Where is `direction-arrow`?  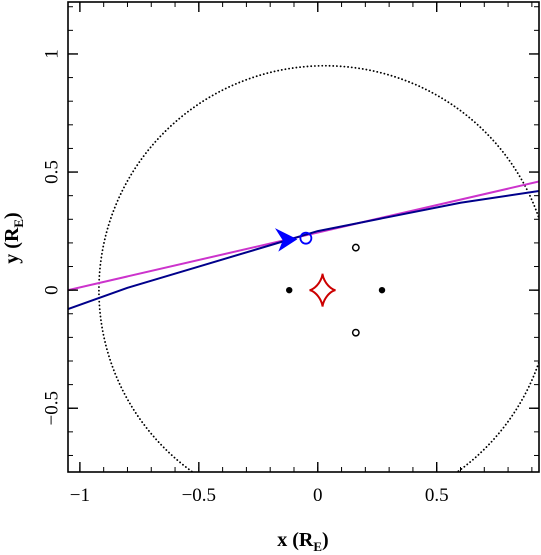 direction-arrow is located at coordinates (286, 240).